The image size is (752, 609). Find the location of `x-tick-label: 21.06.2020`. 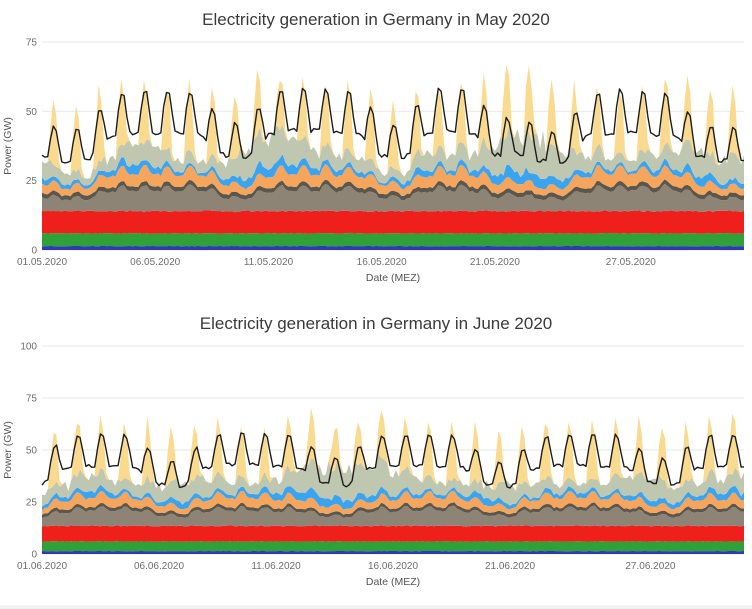

x-tick-label: 21.06.2020 is located at coordinates (510, 566).